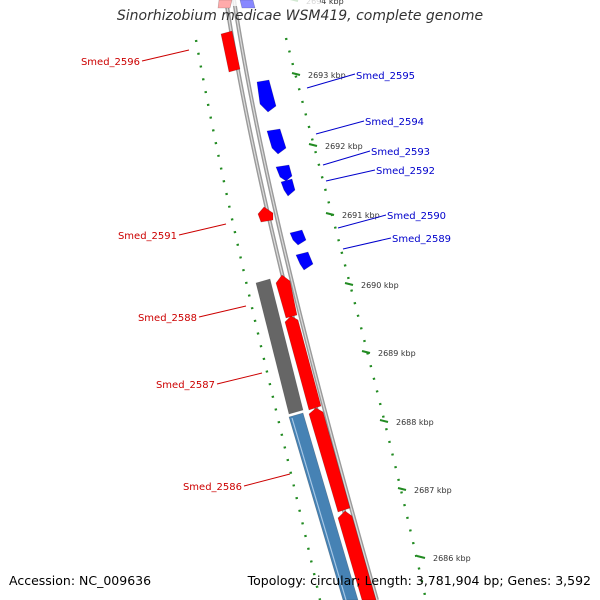  Describe the element at coordinates (415, 422) in the screenshot. I see `ruler-tick-label: 2688 kbp` at that location.